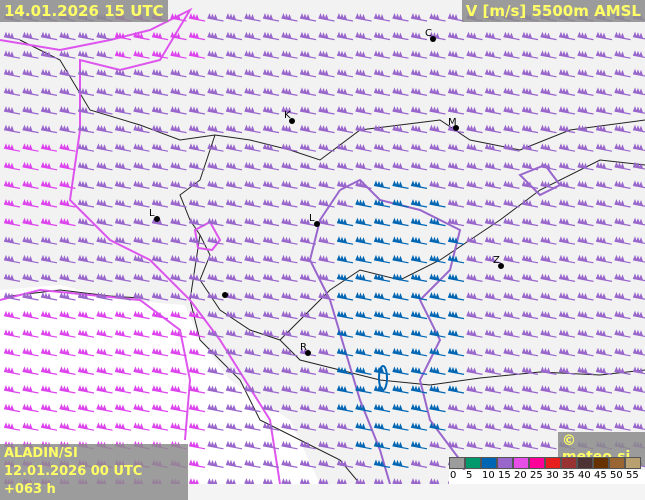 The image size is (645, 500). I want to click on model-info: ALADIN/SI 12.01.2026 00 UTC +063 h, so click(94, 472).